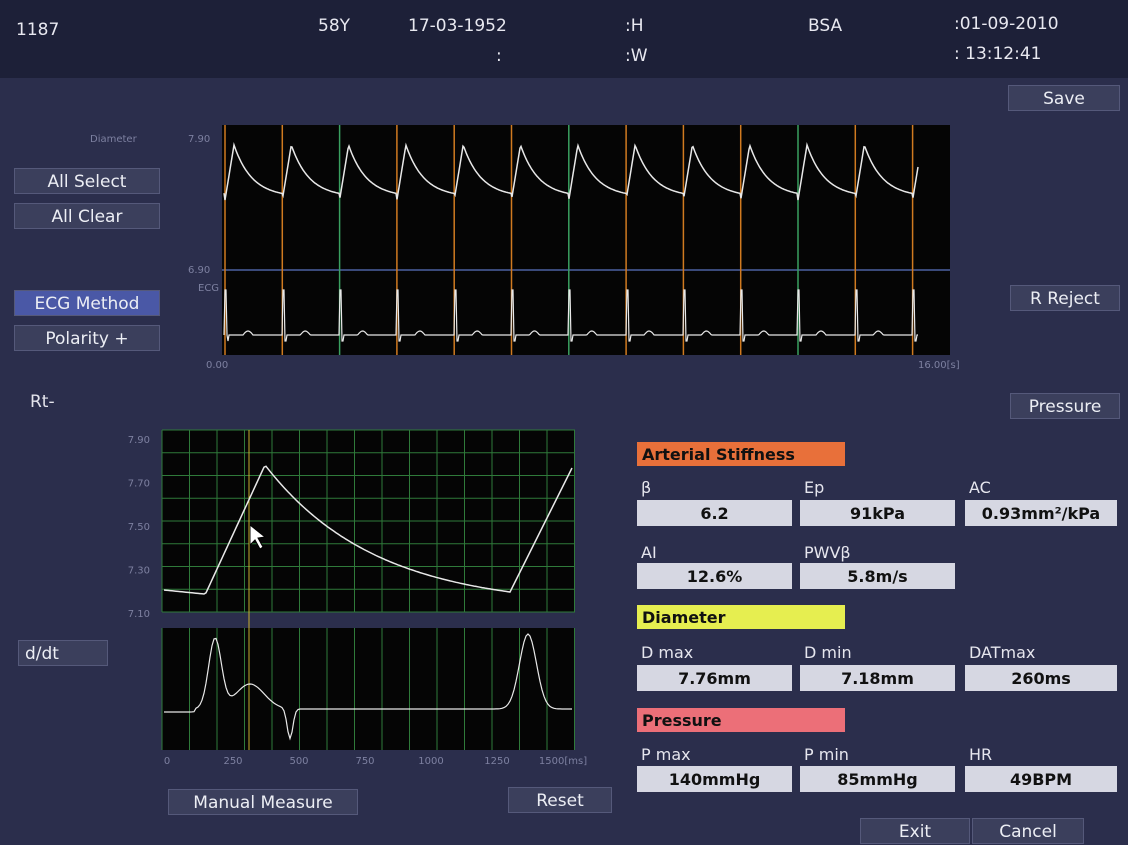 This screenshot has width=1128, height=845. What do you see at coordinates (199, 270) in the screenshot?
I see `top-y-min: 6.90` at bounding box center [199, 270].